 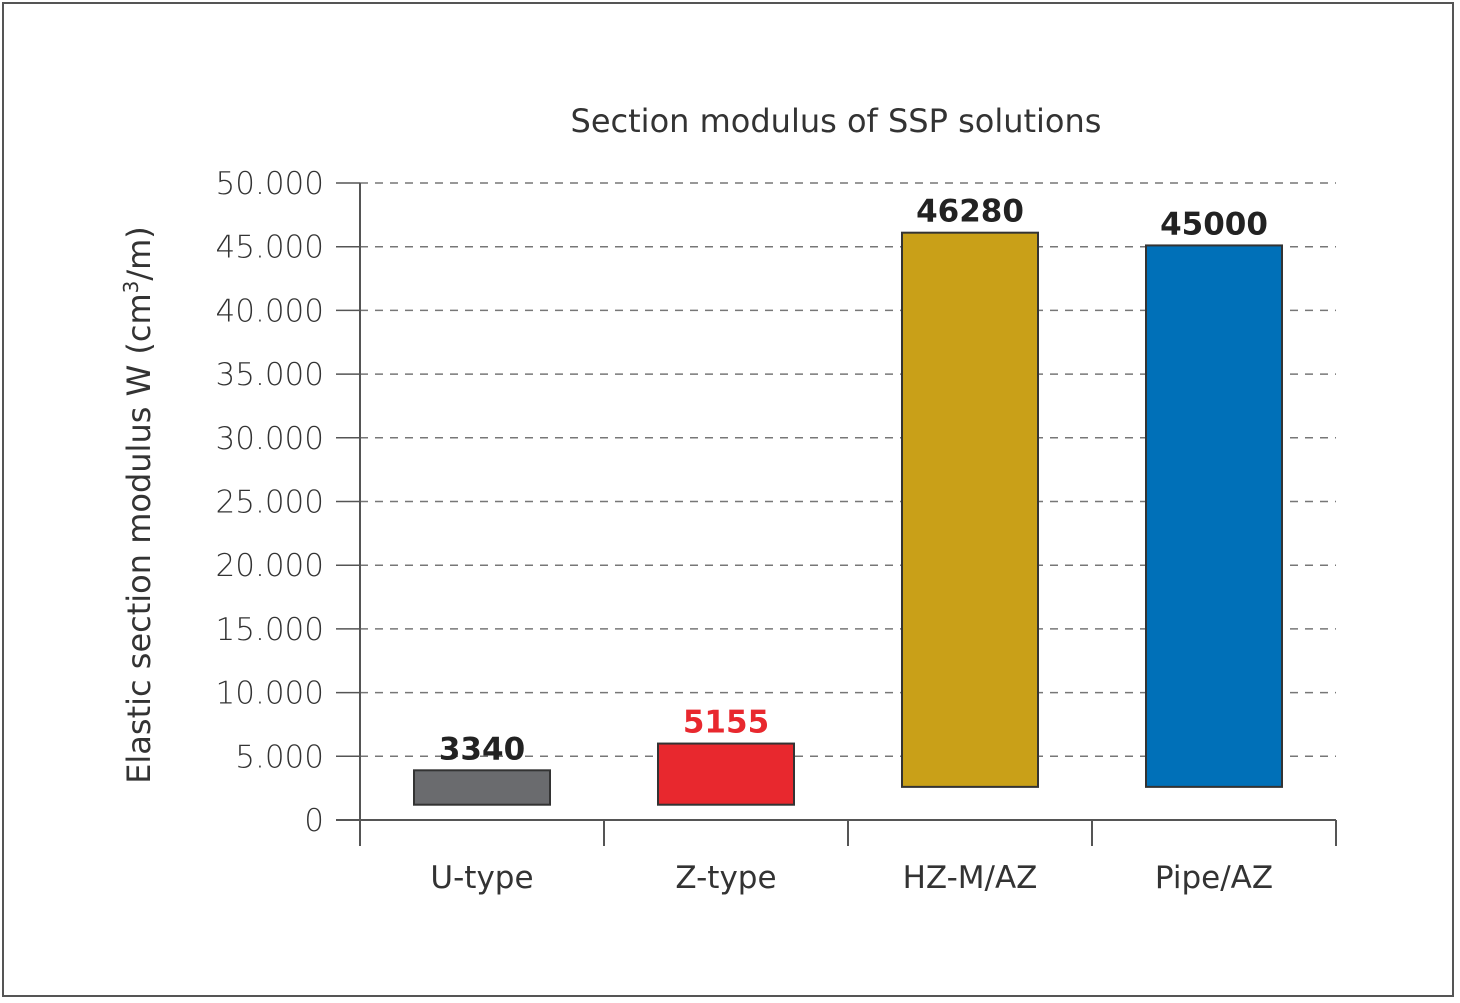 What do you see at coordinates (270, 311) in the screenshot?
I see `y-tick-label: 40.000` at bounding box center [270, 311].